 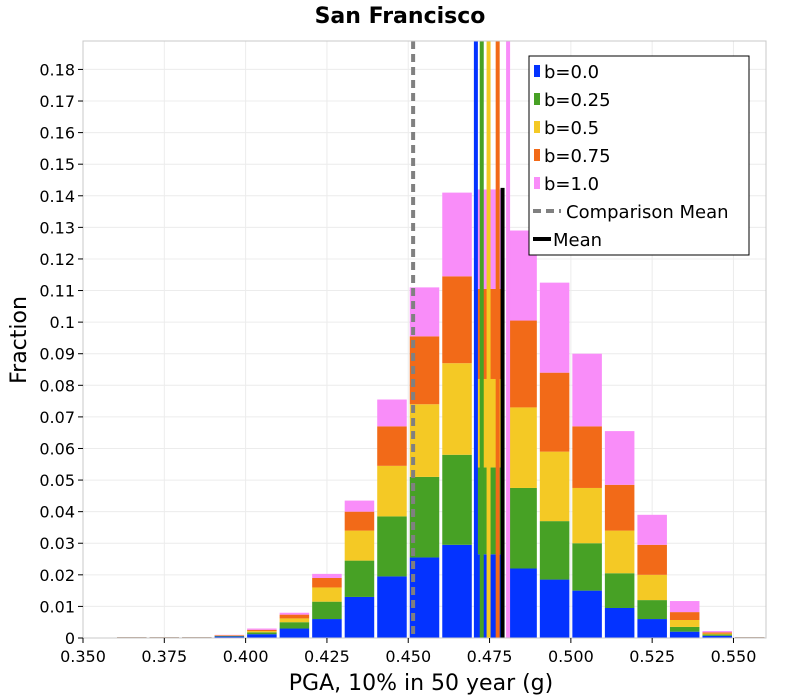 I want to click on x-tick-label: 0.375, so click(x=164, y=656).